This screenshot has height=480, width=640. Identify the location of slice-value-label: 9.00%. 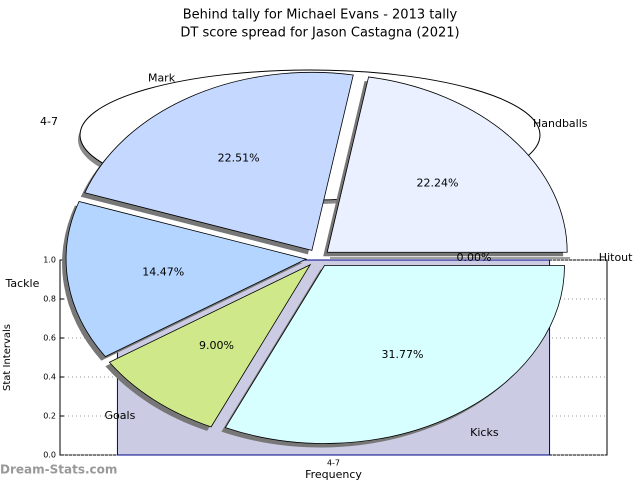
(216, 345).